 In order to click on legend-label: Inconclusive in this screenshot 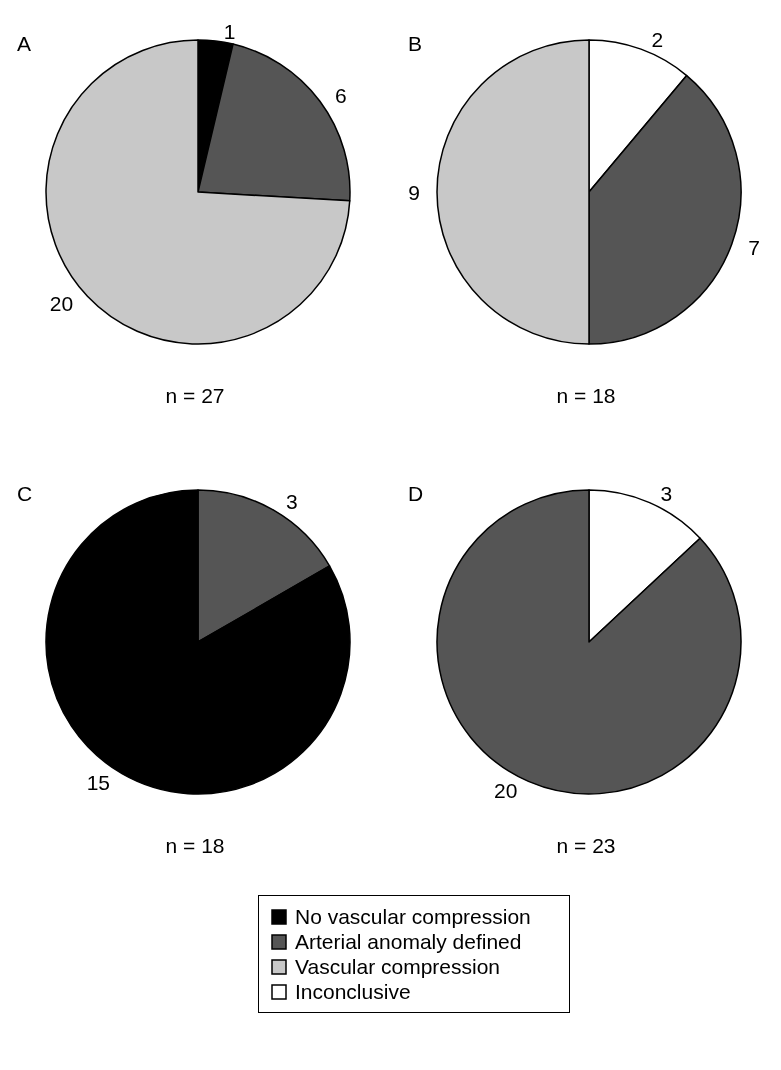, I will do `click(353, 991)`.